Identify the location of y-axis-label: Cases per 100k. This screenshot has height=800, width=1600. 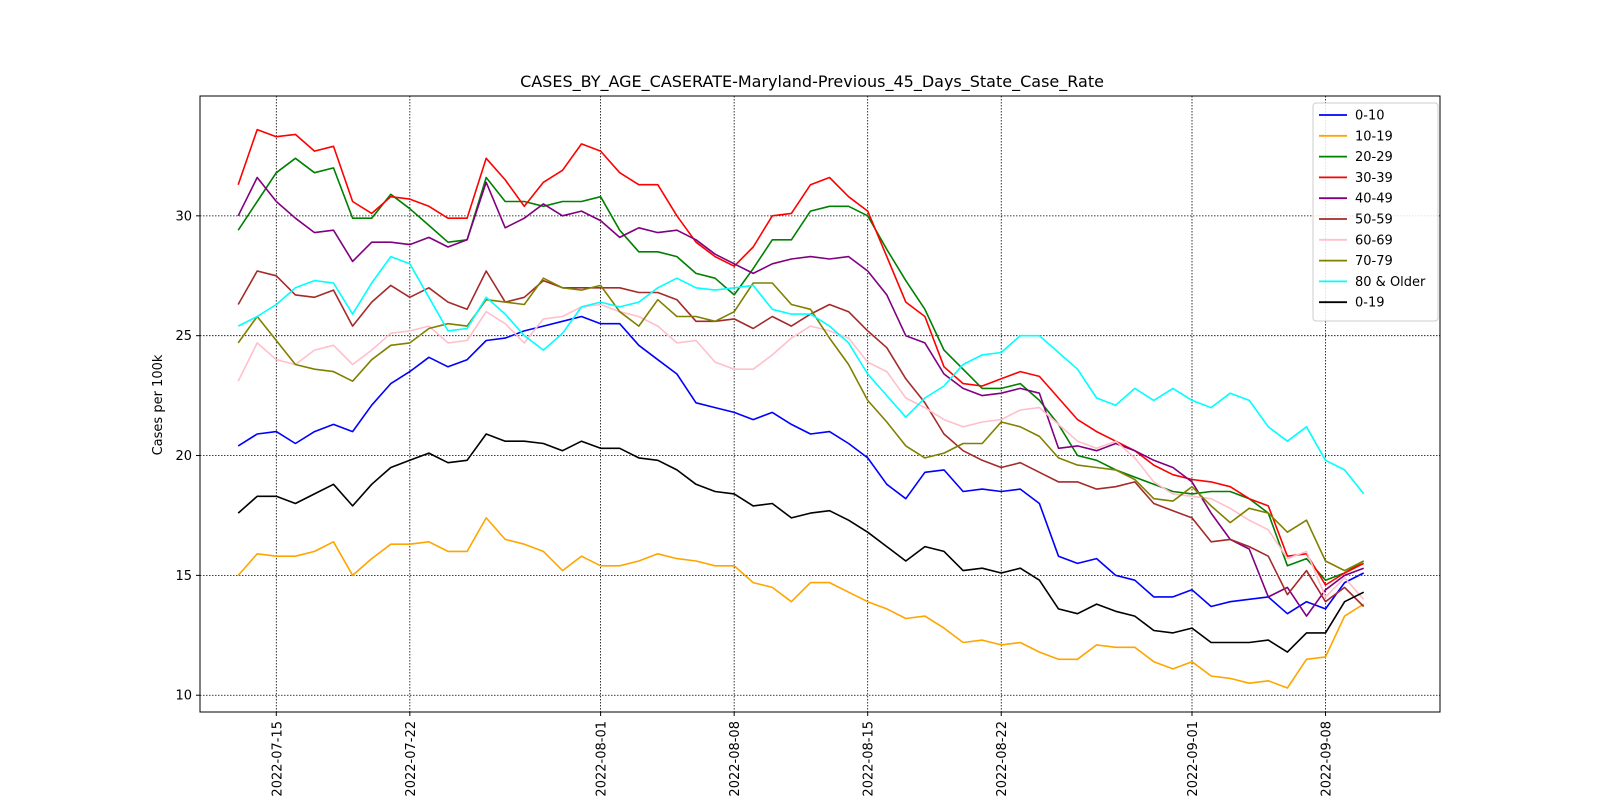
(158, 404).